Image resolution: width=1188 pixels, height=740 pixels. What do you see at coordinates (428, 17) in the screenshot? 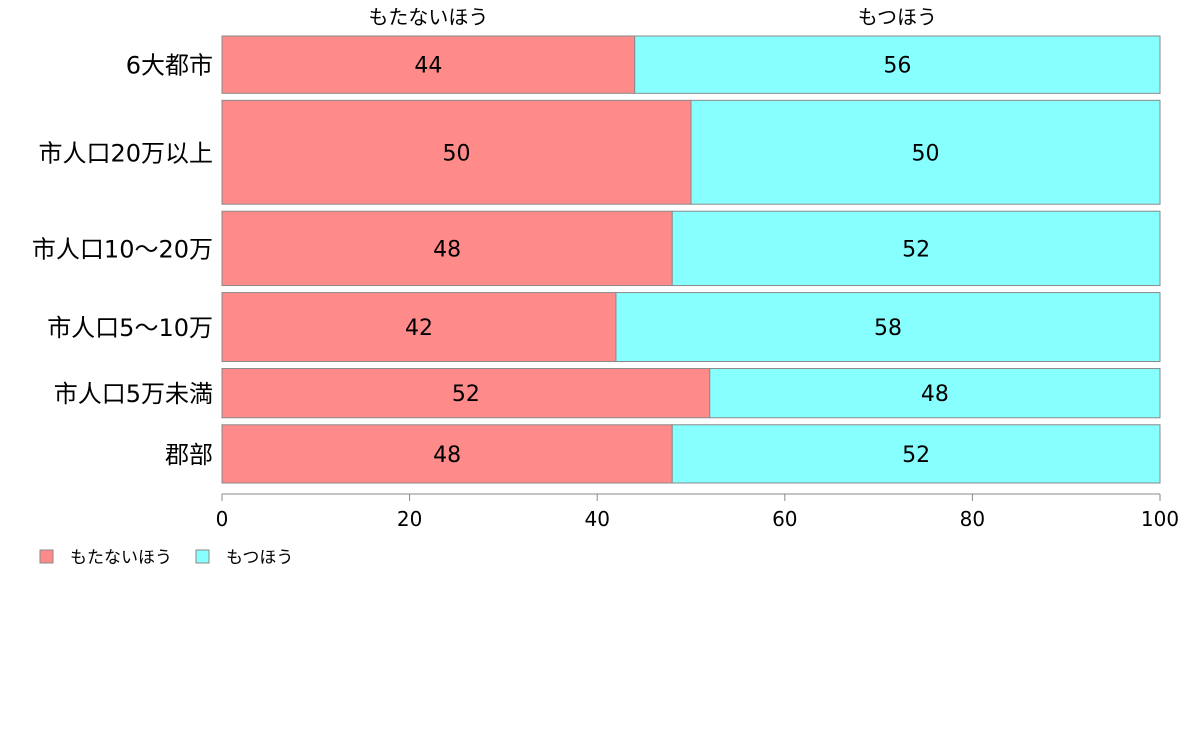
I see `segment-header-label: もたないほう` at bounding box center [428, 17].